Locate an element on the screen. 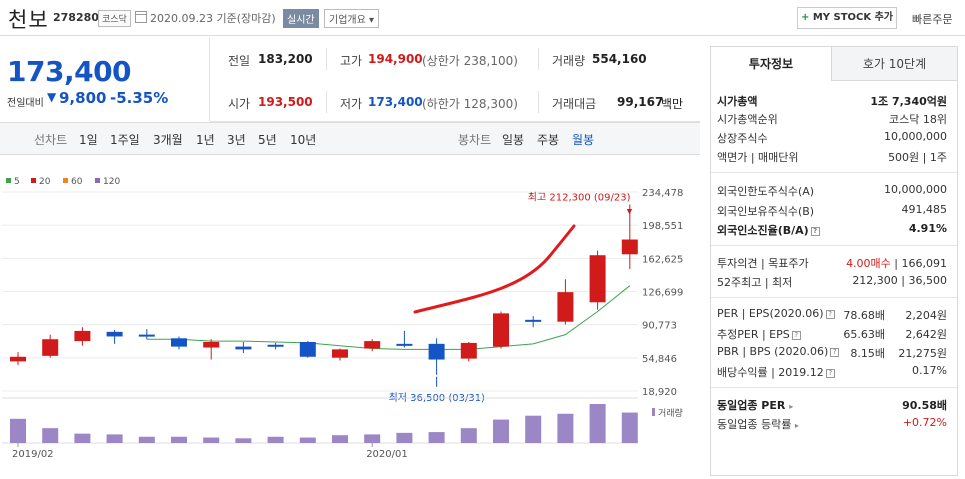 This screenshot has height=479, width=965. dividend-value: 0.17% is located at coordinates (929, 370).